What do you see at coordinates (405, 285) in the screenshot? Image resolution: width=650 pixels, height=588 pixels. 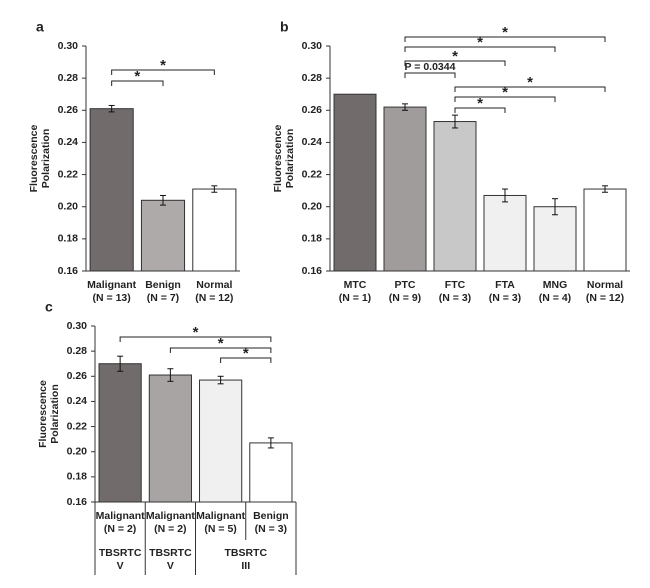 I see `x-tick-label: PTC` at bounding box center [405, 285].